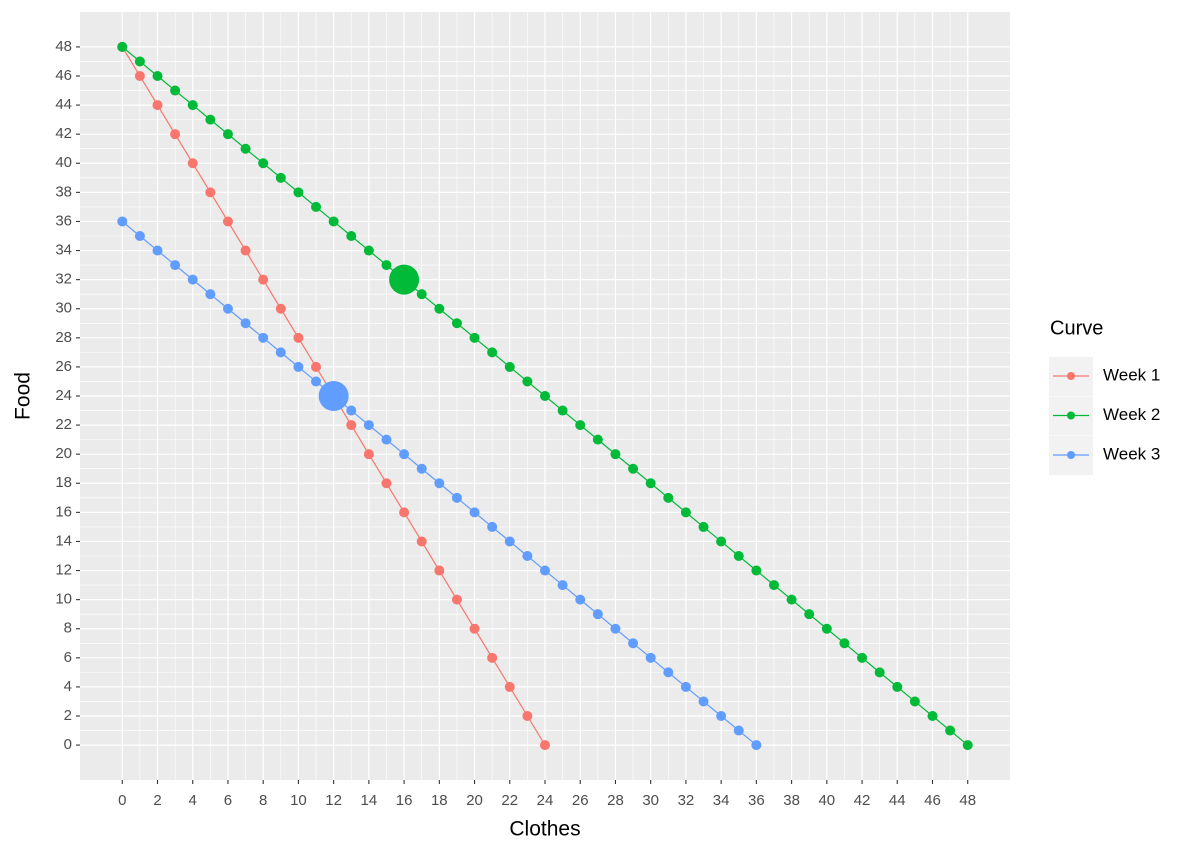 This screenshot has height=857, width=1200. I want to click on y-tick-label: 6, so click(68, 657).